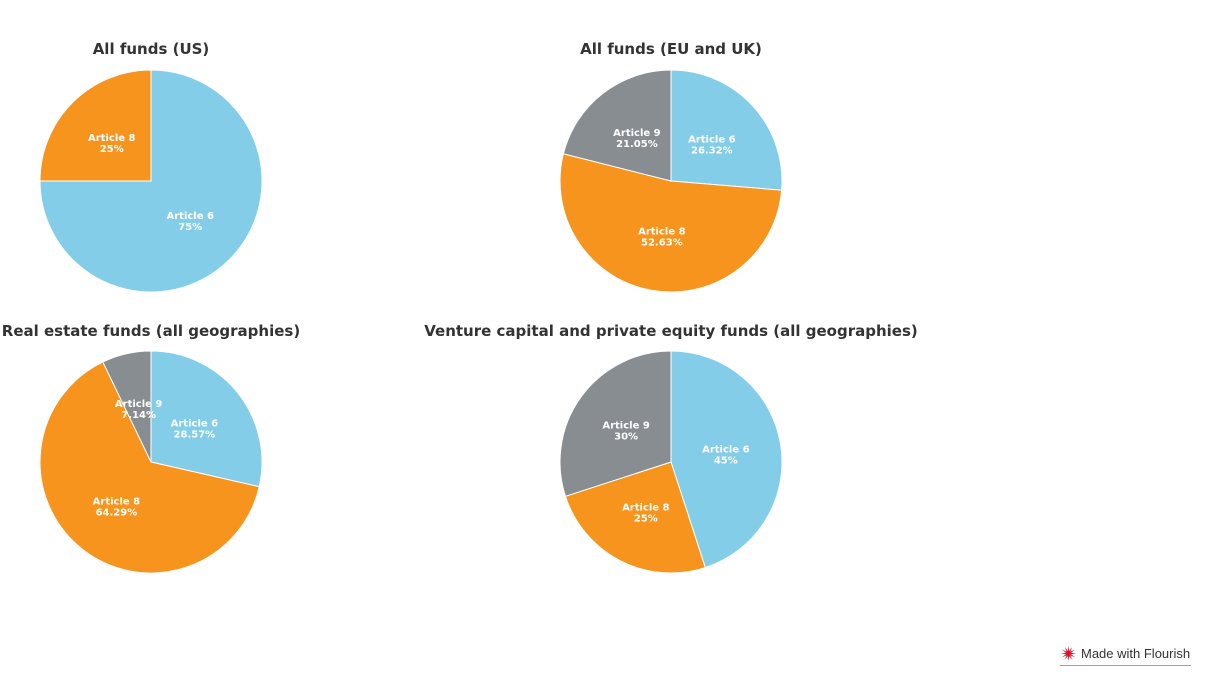  What do you see at coordinates (625, 431) in the screenshot?
I see `slice-label-article-9: Article 9 30%` at bounding box center [625, 431].